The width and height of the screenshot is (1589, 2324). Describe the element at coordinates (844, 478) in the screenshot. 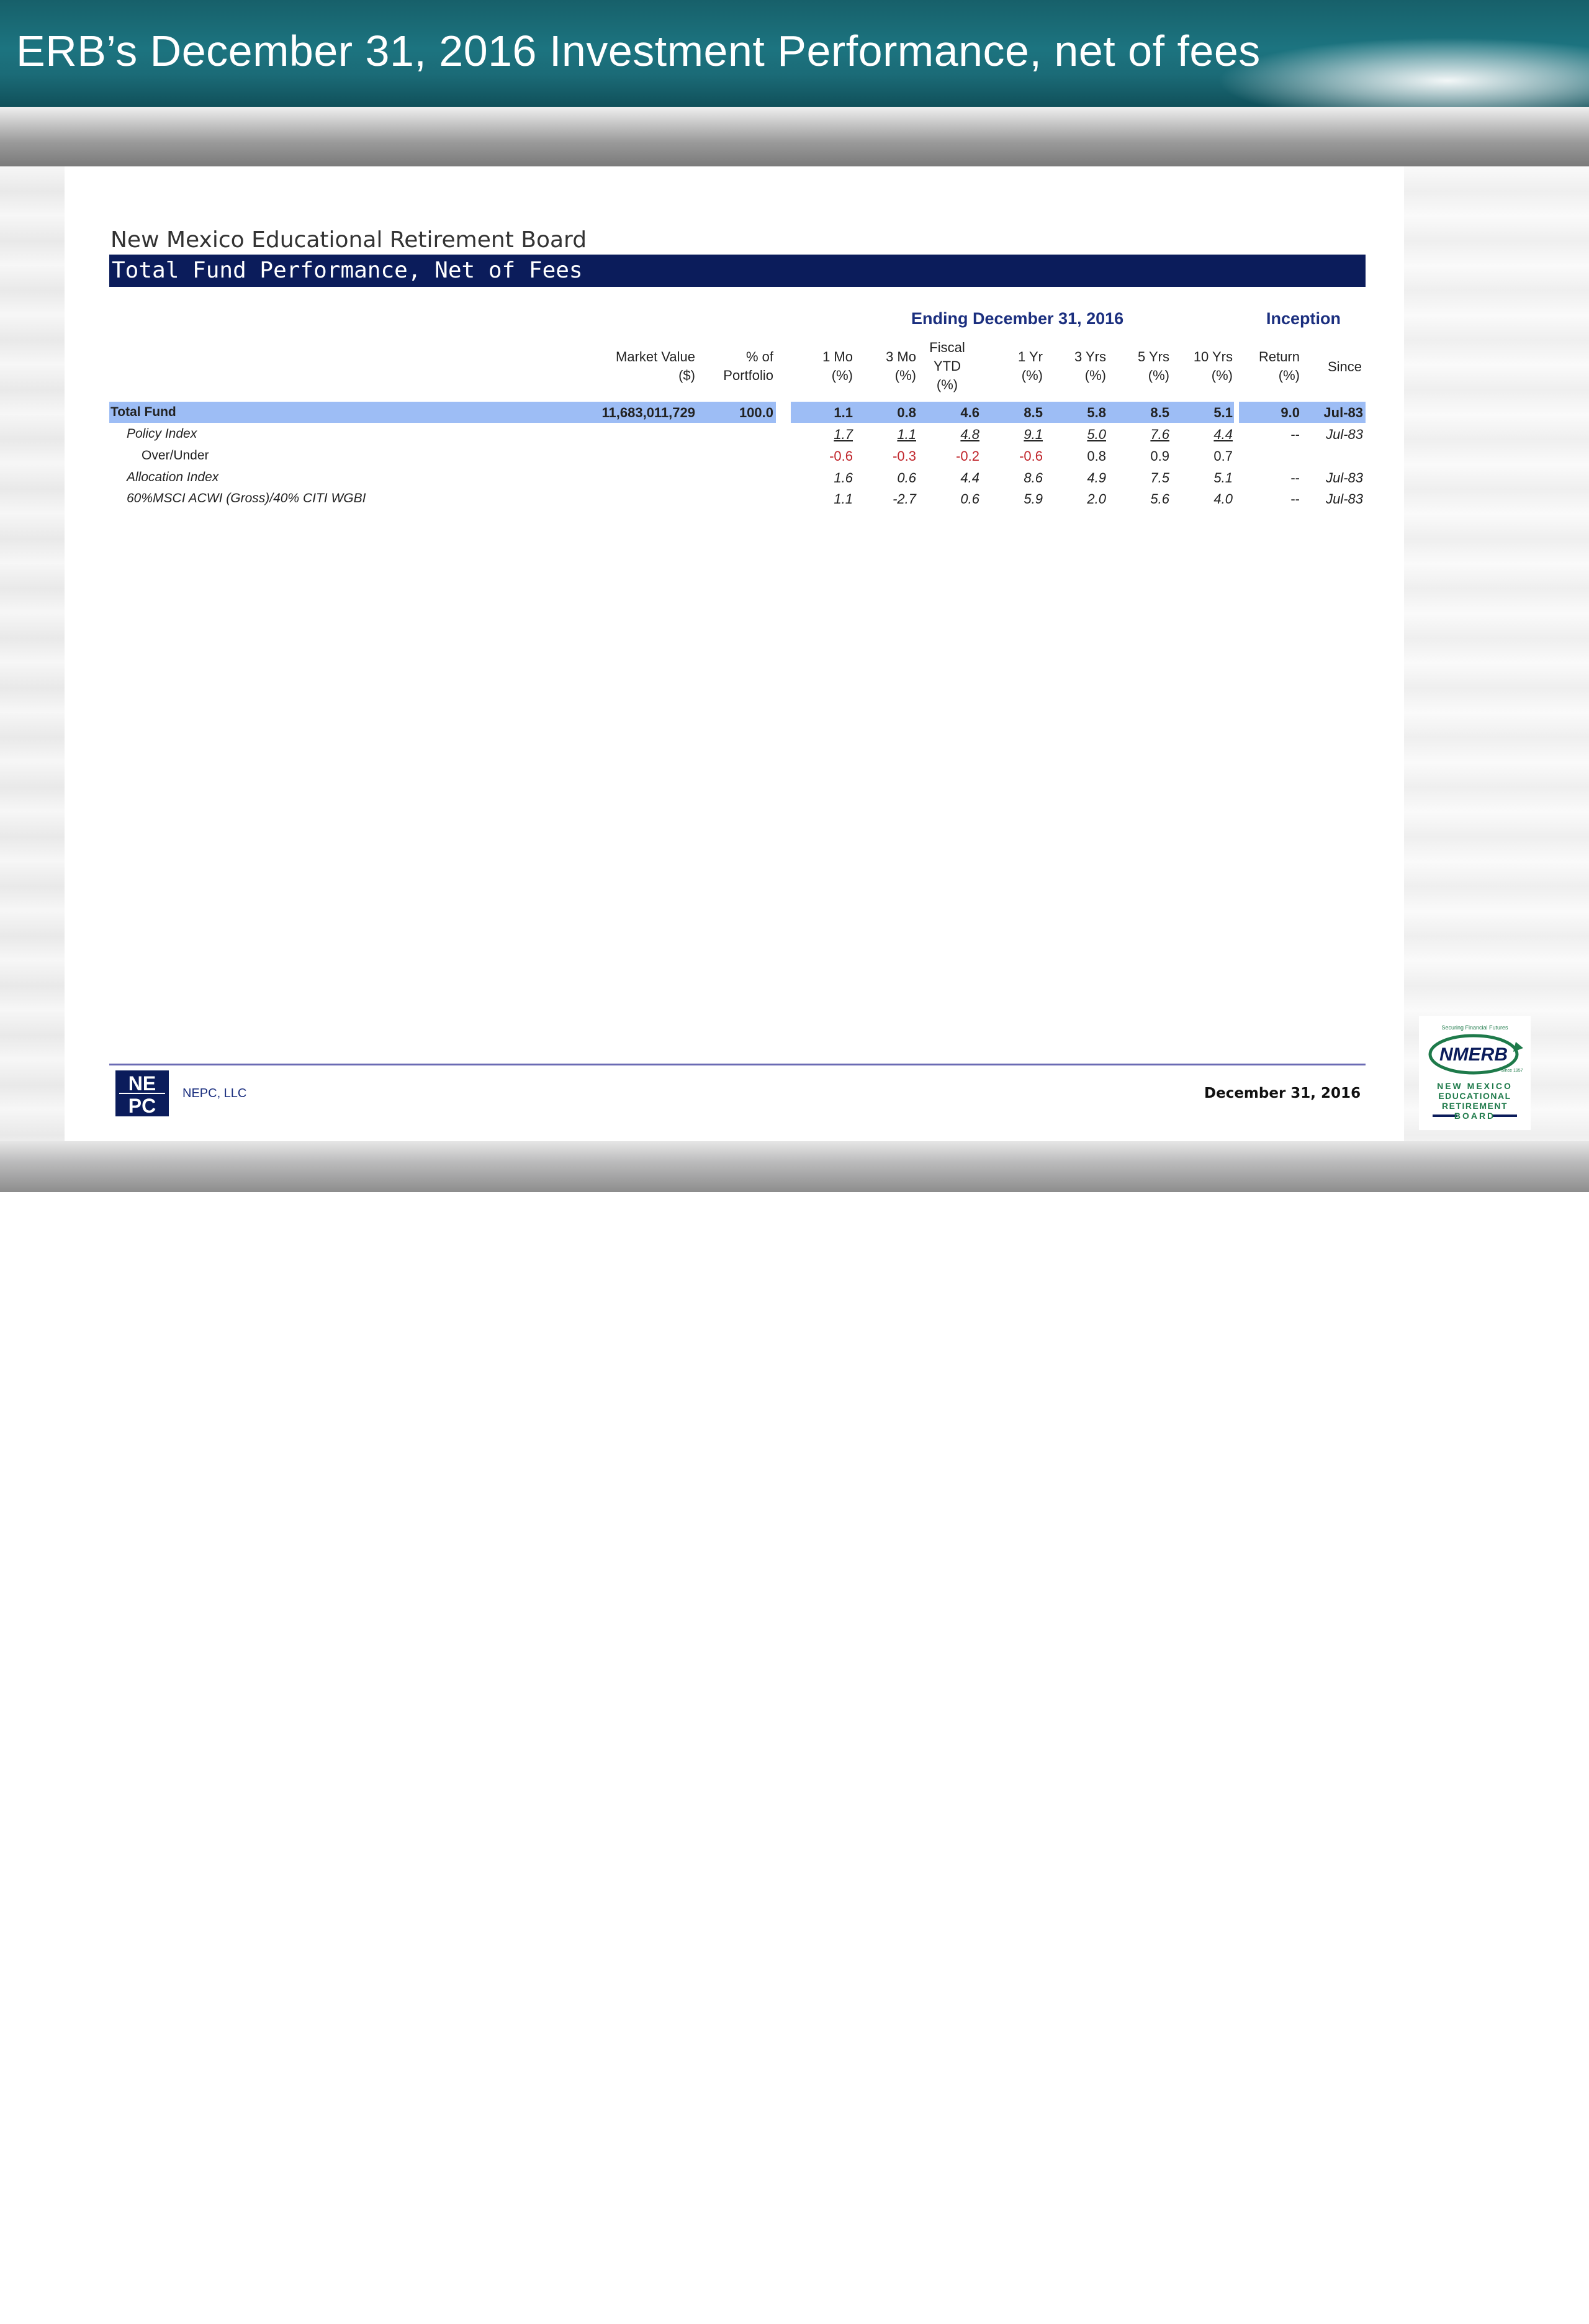

I see `allocation-index-1mo: 1.6` at that location.